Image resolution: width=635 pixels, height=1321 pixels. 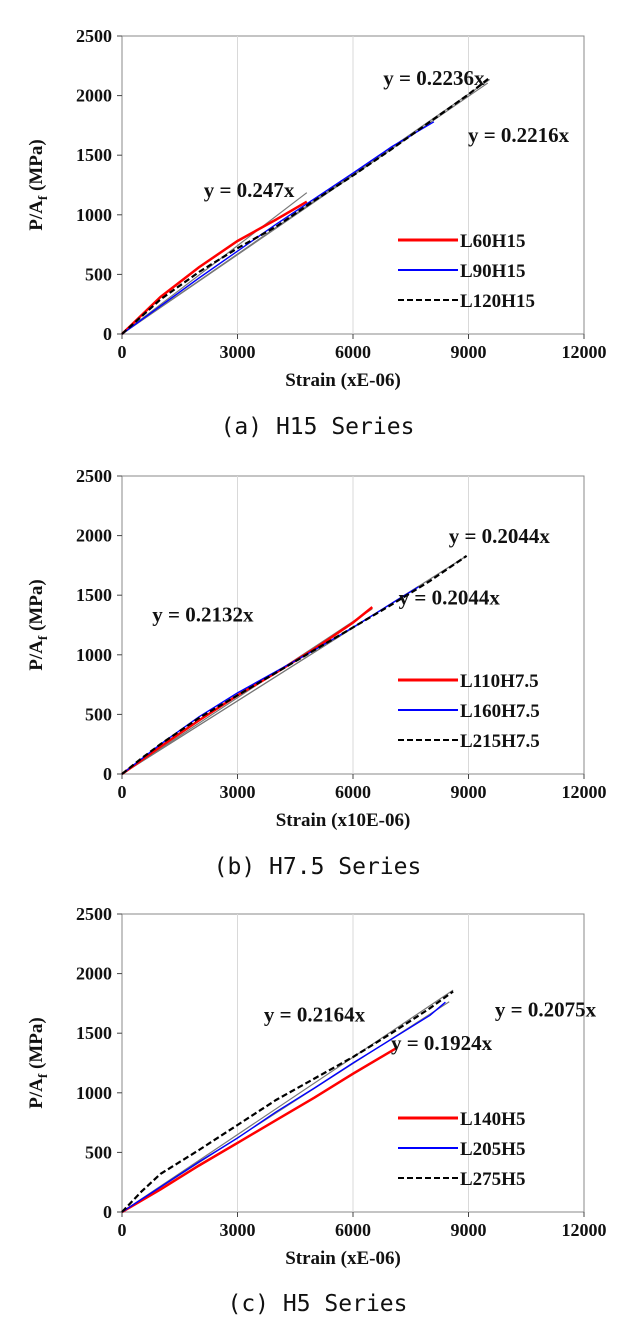 I want to click on equation-label: y = 0.2132x, so click(x=203, y=614).